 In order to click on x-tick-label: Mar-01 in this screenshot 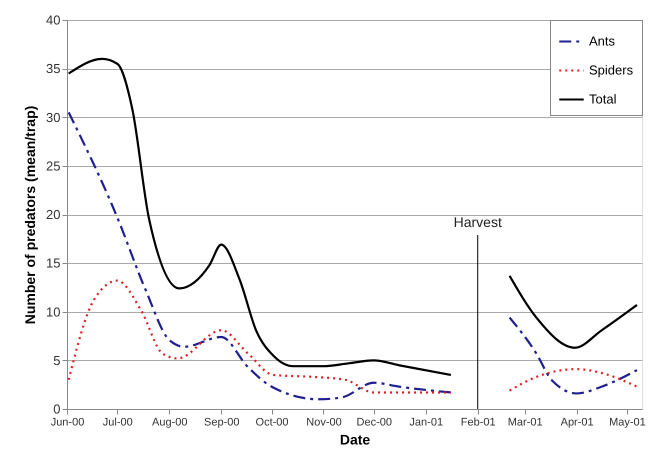, I will do `click(525, 422)`.